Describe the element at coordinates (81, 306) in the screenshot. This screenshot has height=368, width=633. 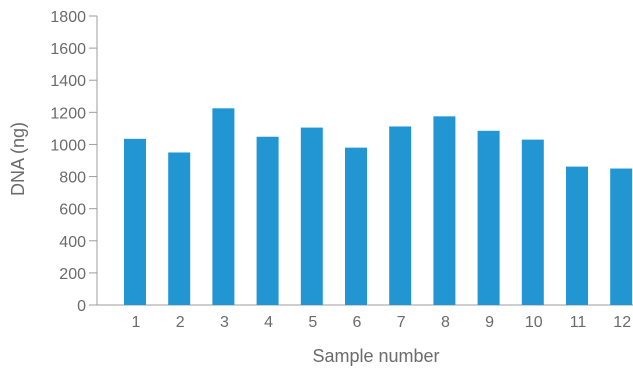
I see `y-tick-label: 0` at that location.